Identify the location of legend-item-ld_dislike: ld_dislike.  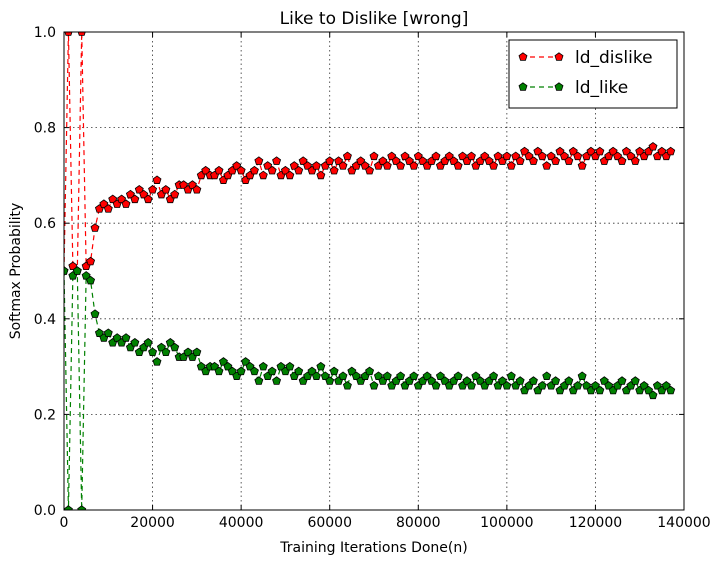
(585, 58).